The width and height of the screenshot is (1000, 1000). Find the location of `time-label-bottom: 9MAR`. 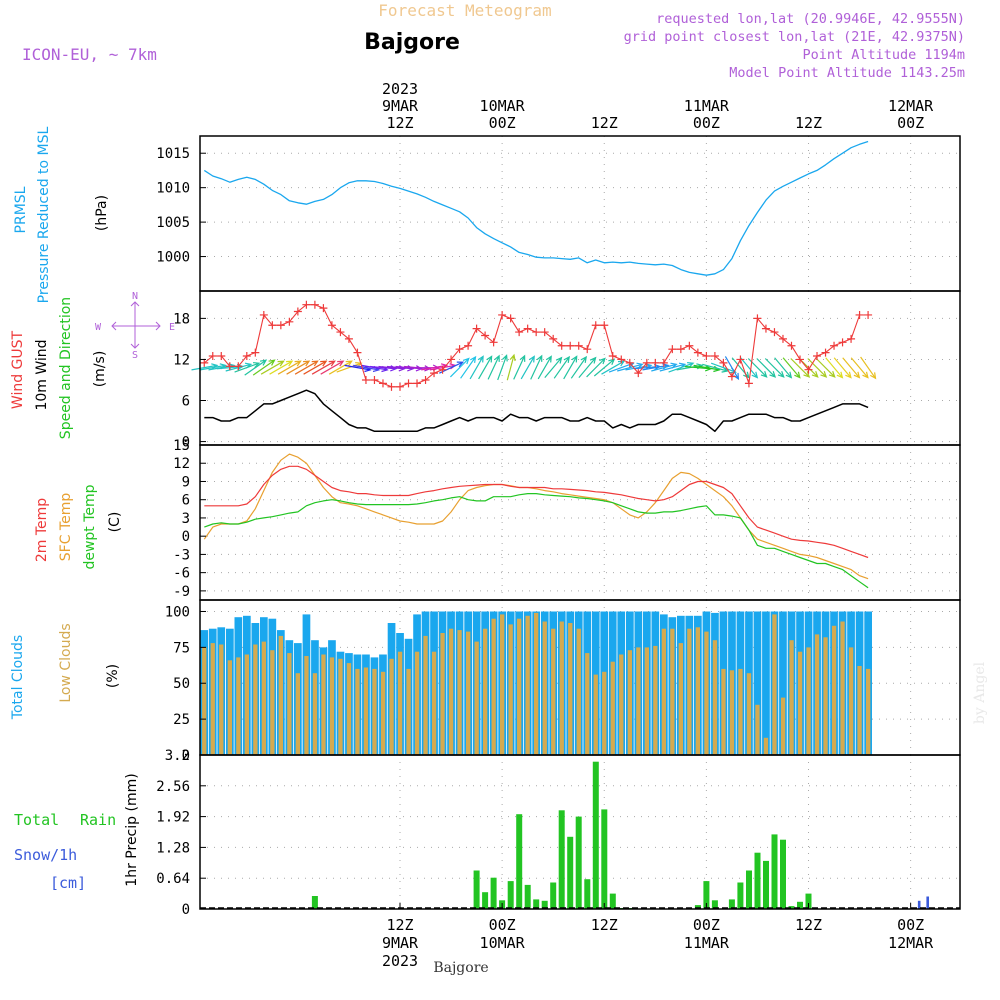

time-label-bottom: 9MAR is located at coordinates (400, 943).